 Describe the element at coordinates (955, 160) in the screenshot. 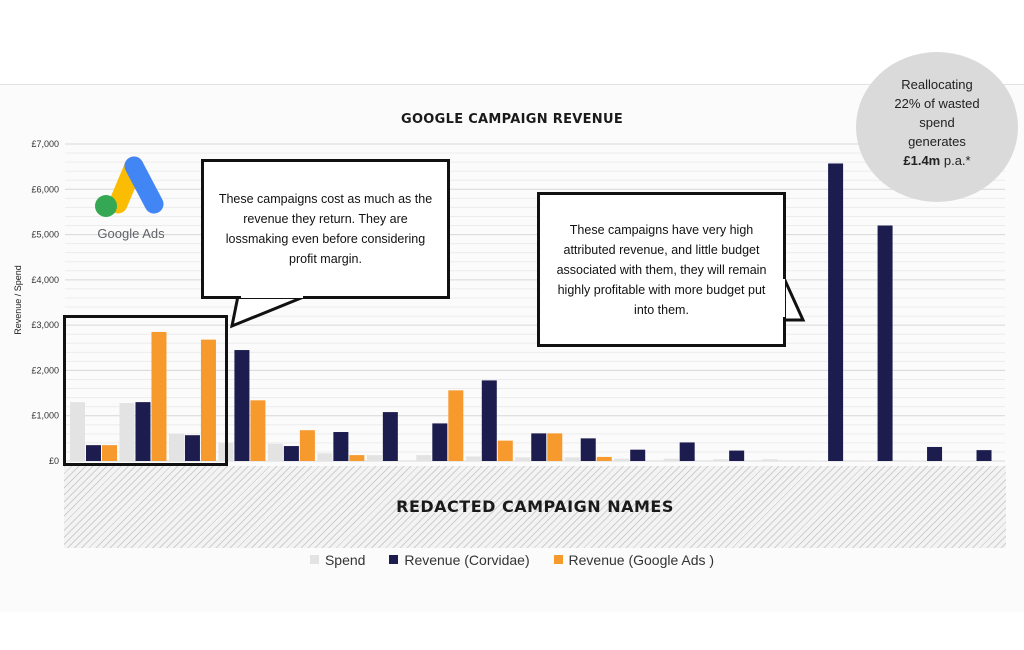

I see `bubble-suffix: p.a.*` at that location.